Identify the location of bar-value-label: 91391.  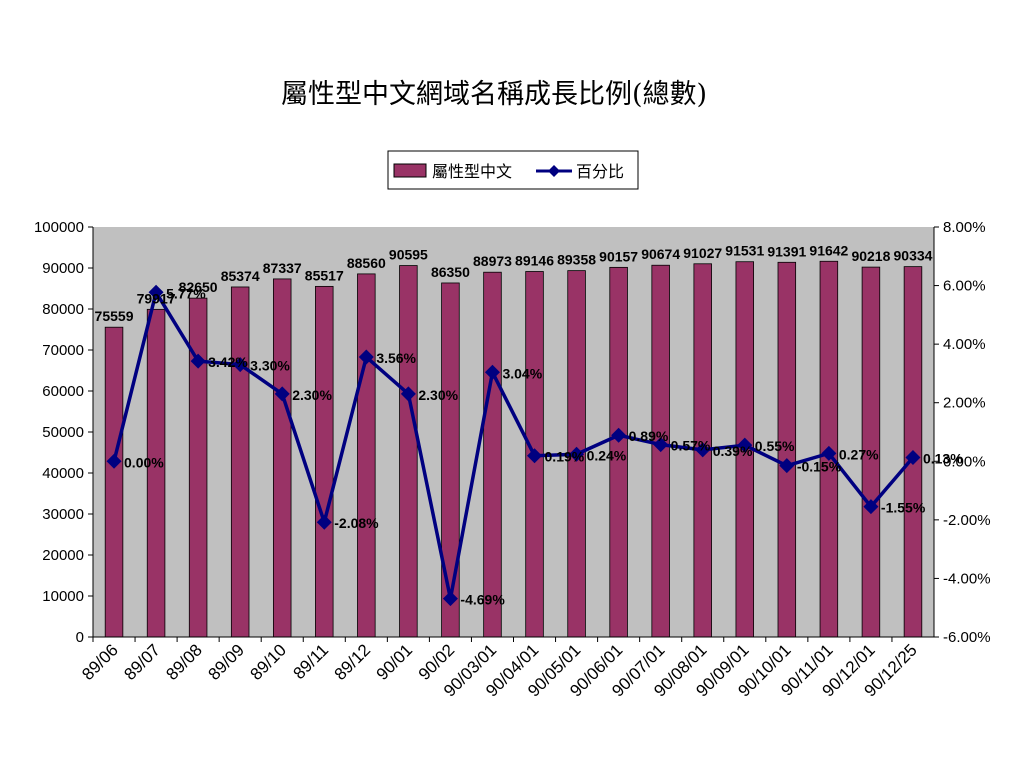
(786, 251).